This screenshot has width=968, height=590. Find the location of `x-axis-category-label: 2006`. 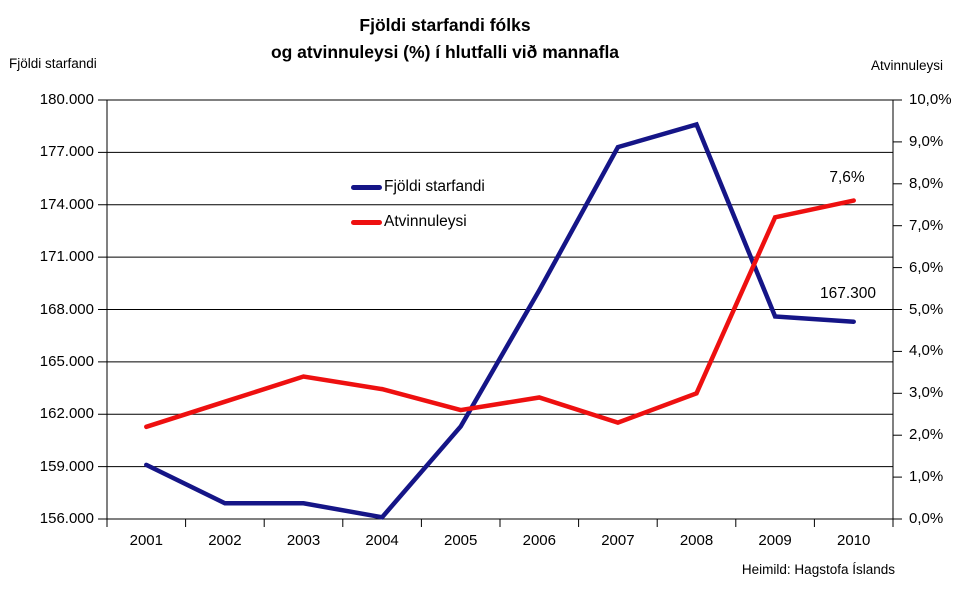

x-axis-category-label: 2006 is located at coordinates (539, 540).